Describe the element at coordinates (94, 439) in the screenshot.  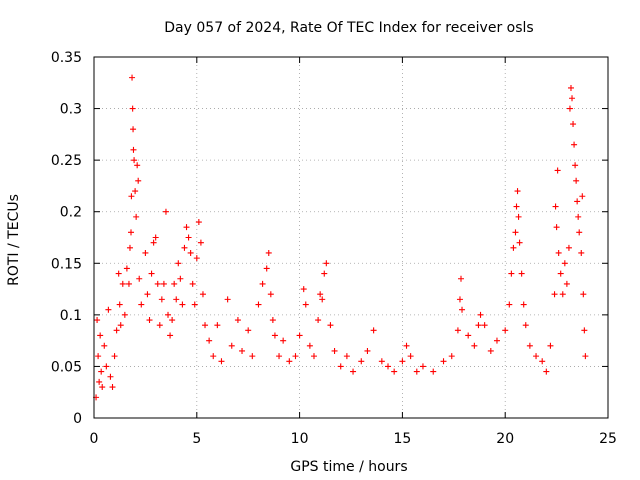
I see `x-tick-label: 0` at that location.